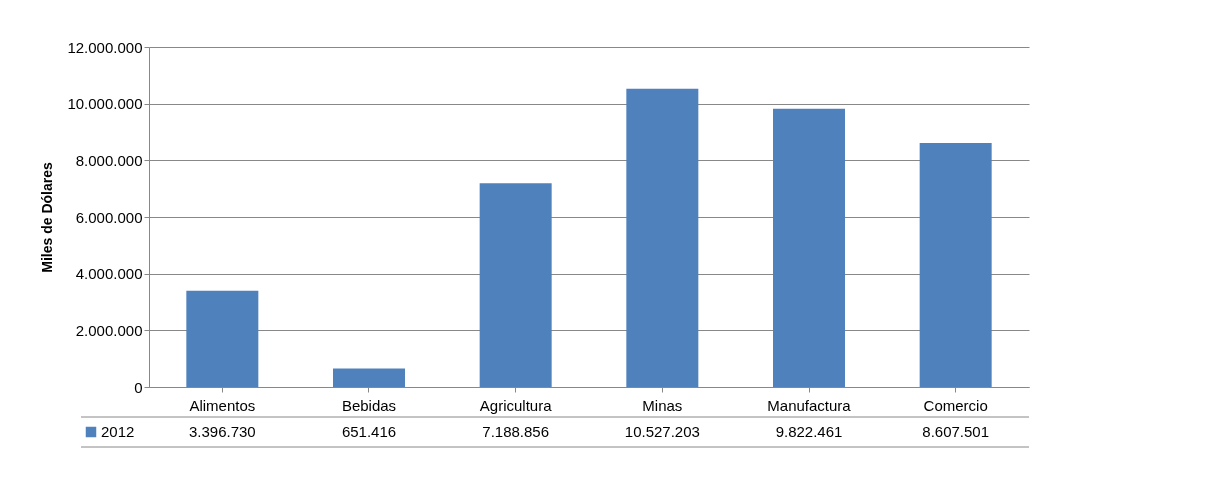  I want to click on data-label: 3.396.730, so click(222, 431).